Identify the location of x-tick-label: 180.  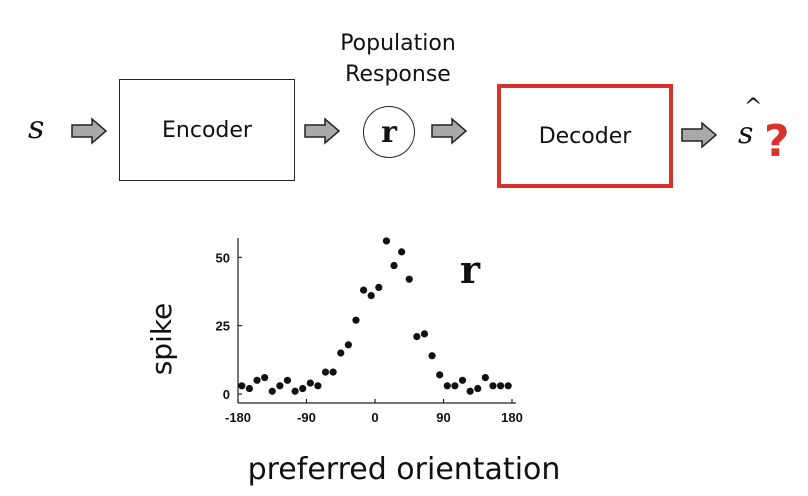
(512, 417).